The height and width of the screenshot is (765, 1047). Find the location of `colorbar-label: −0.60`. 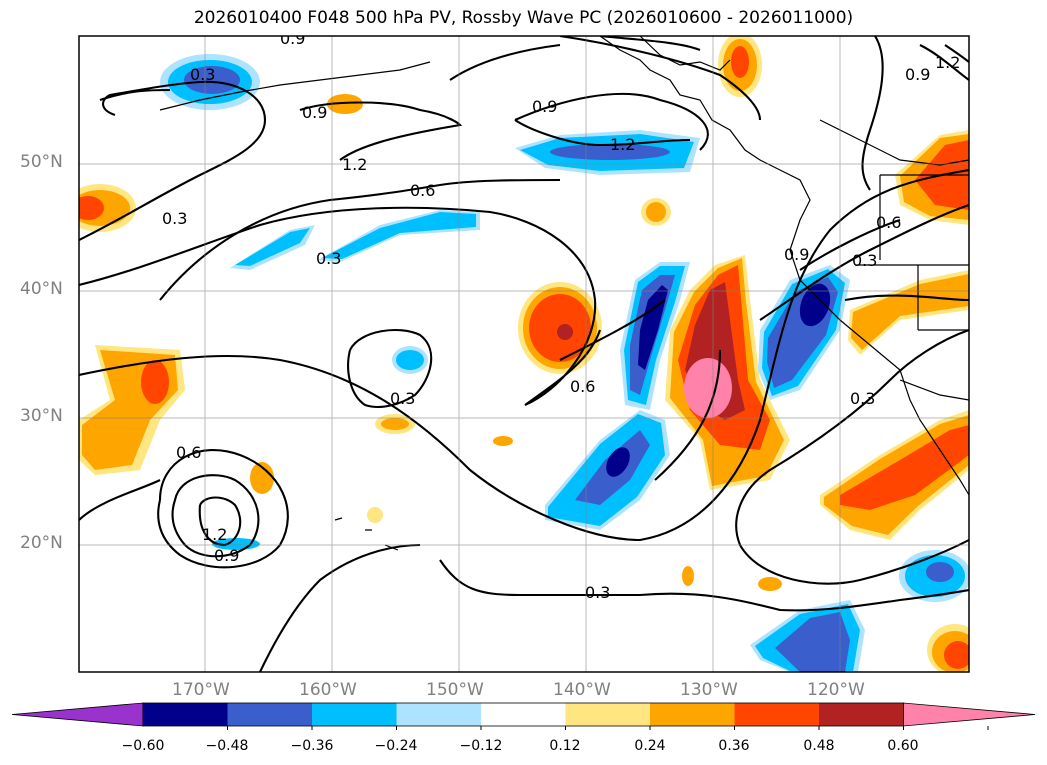

colorbar-label: −0.60 is located at coordinates (143, 746).